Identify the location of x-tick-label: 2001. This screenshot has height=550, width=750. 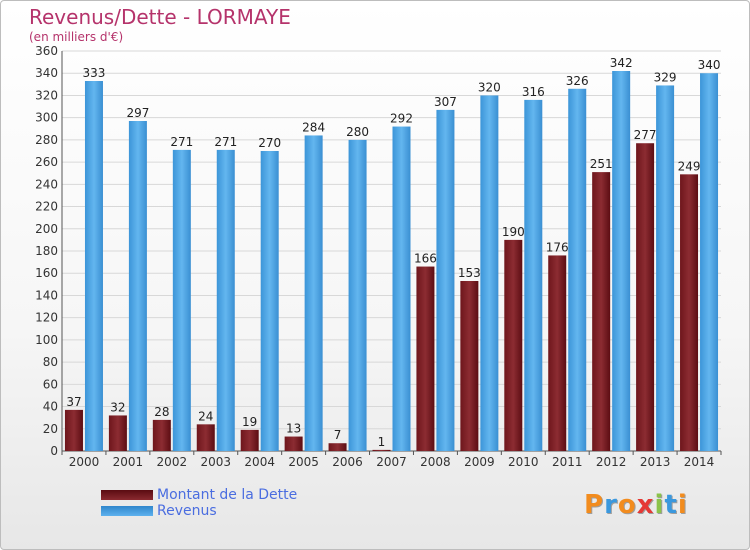
(128, 462).